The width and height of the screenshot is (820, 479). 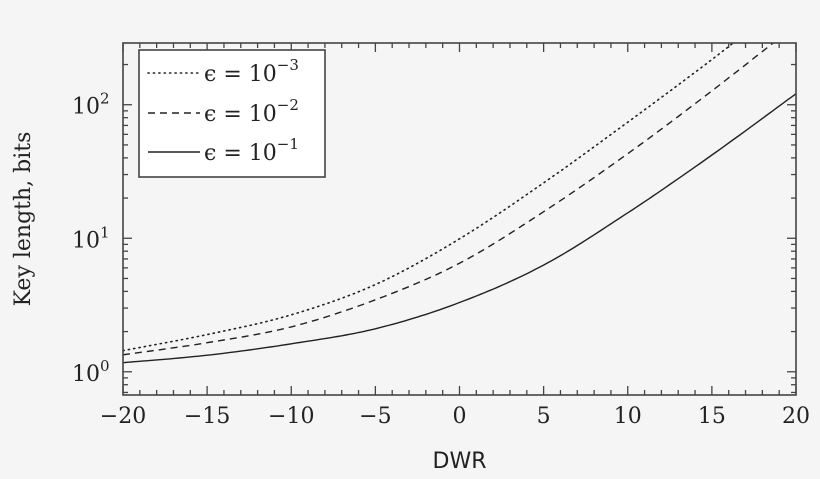 What do you see at coordinates (712, 416) in the screenshot?
I see `x-tick-label: 15` at bounding box center [712, 416].